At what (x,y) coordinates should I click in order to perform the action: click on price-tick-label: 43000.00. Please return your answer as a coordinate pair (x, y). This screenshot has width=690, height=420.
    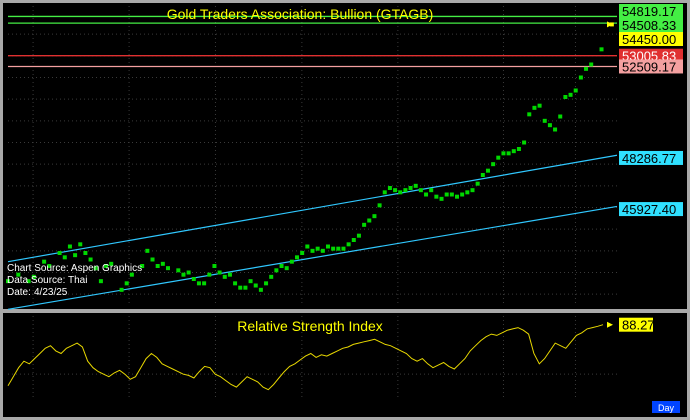
    Looking at the image, I should click on (649, 273).